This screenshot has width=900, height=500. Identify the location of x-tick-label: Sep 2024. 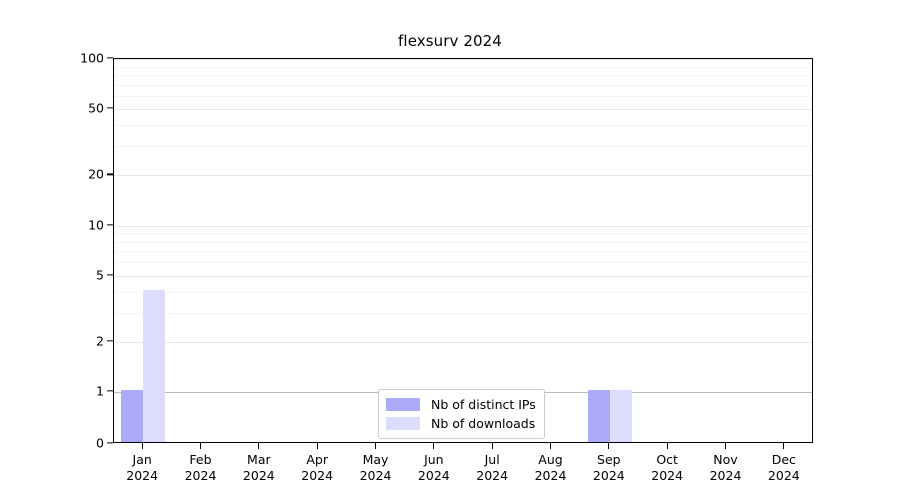
(609, 468).